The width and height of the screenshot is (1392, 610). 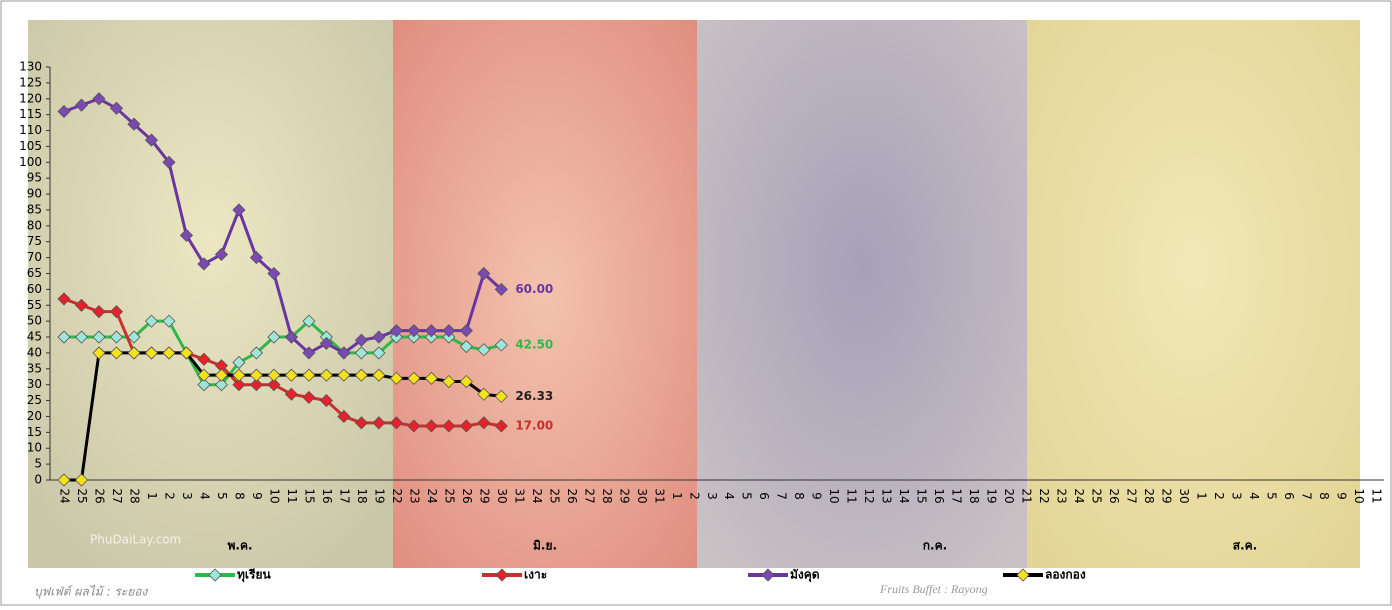 What do you see at coordinates (933, 589) in the screenshot?
I see `watermark: Fruits Buffet : Rayong` at bounding box center [933, 589].